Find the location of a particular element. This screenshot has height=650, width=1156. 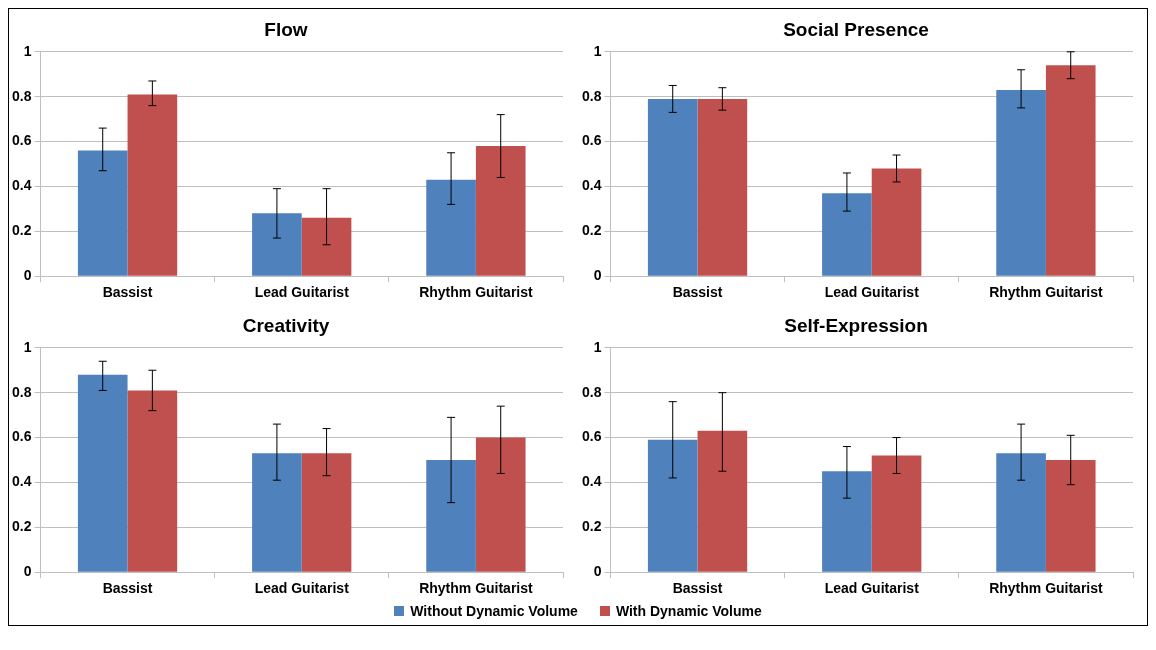

chart-title: Creativity is located at coordinates (286, 325).